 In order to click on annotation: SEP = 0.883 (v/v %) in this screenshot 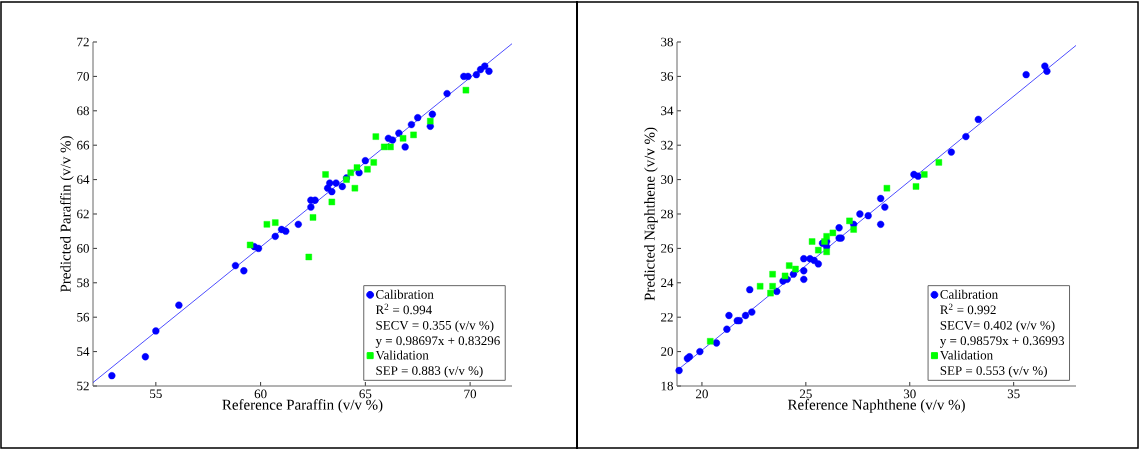, I will do `click(429, 371)`.